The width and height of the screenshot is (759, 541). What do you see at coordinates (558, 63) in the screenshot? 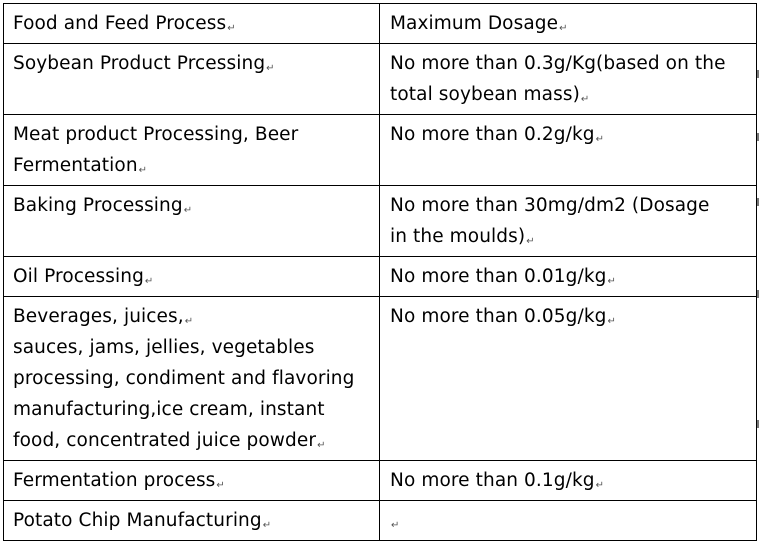
I see `dosage-text: No more than 0.3g/Kg(based on the` at bounding box center [558, 63].